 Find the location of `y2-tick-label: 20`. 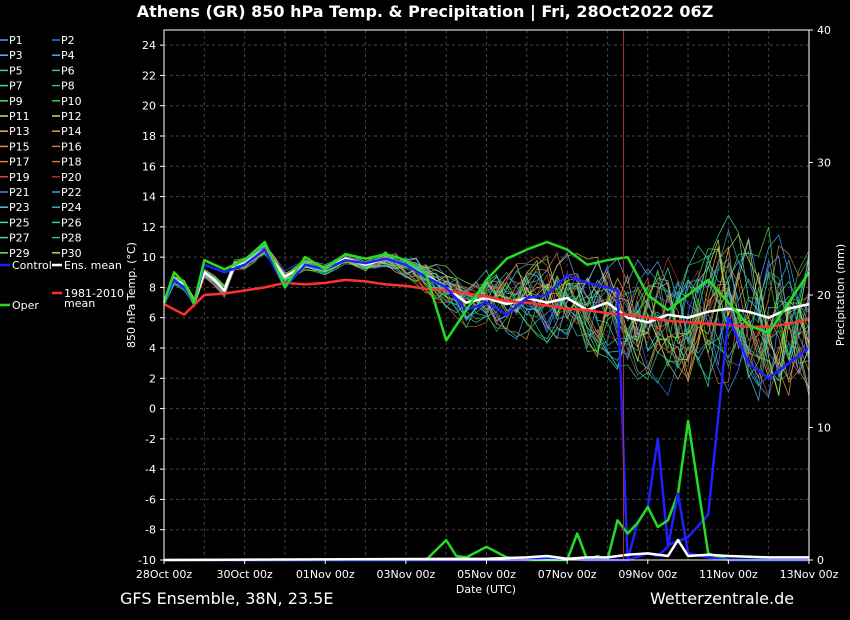

y2-tick-label: 20 is located at coordinates (824, 295).